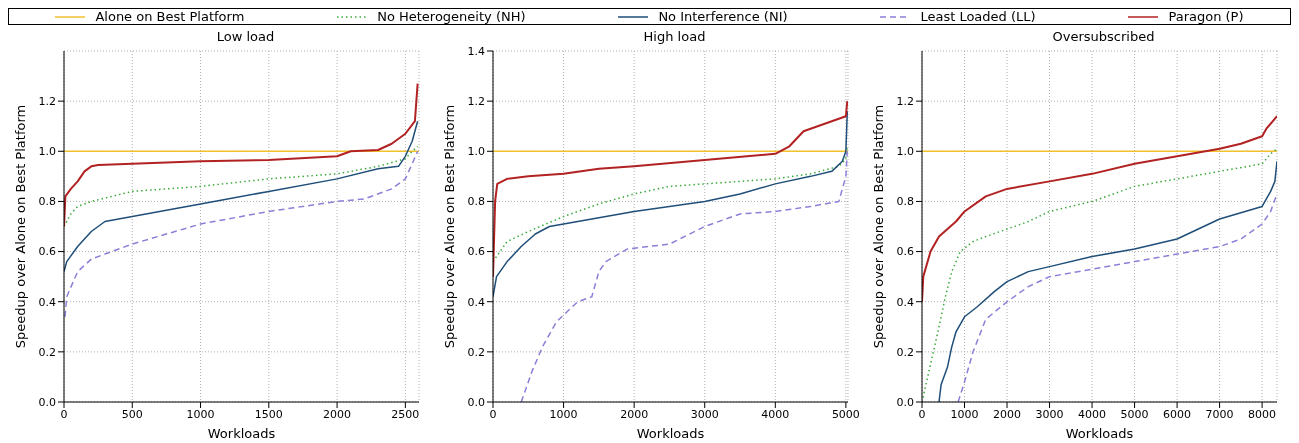 The width and height of the screenshot is (1299, 443). I want to click on chart-title: High load, so click(674, 37).